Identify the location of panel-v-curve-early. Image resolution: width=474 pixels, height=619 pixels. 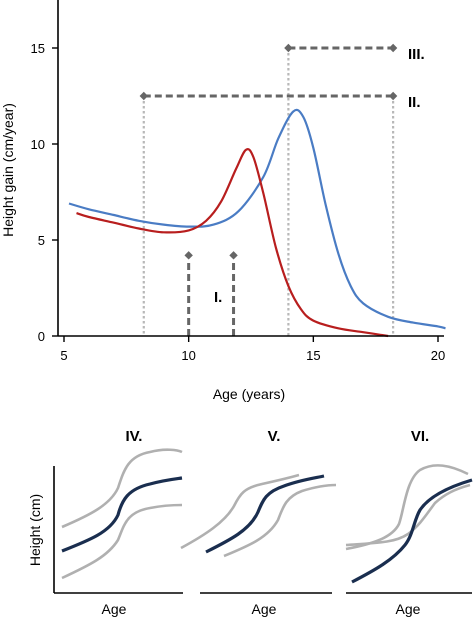
(240, 511).